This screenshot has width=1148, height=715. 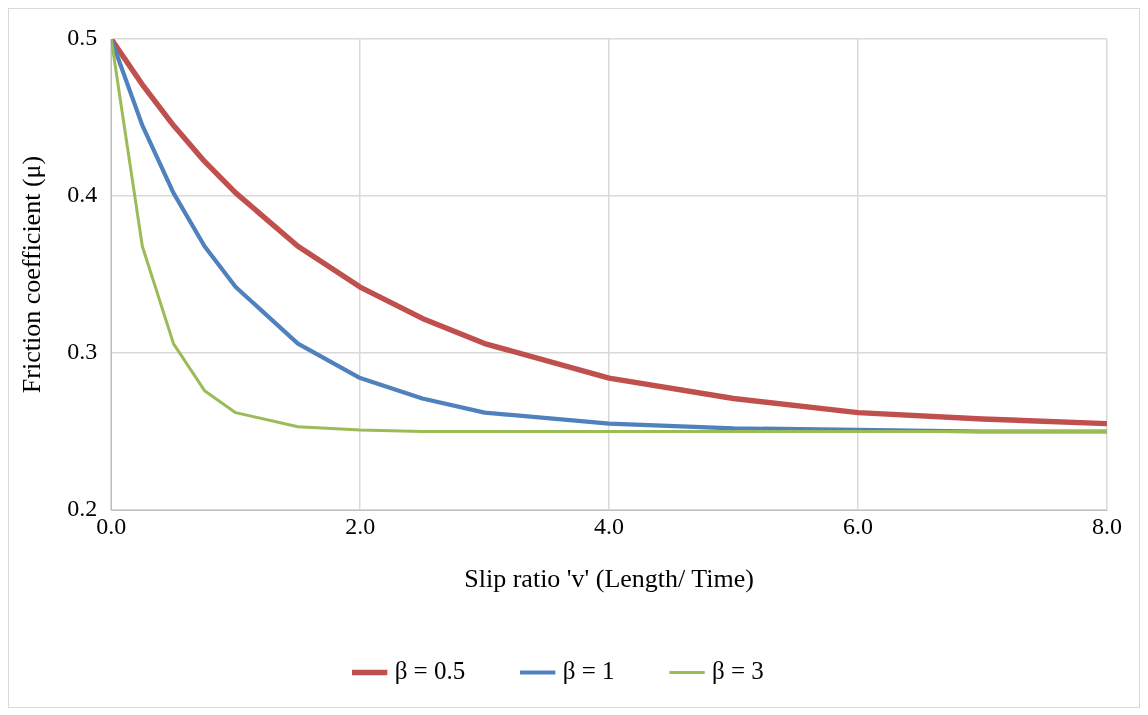 What do you see at coordinates (1107, 525) in the screenshot?
I see `x-tick-label: 8.0` at bounding box center [1107, 525].